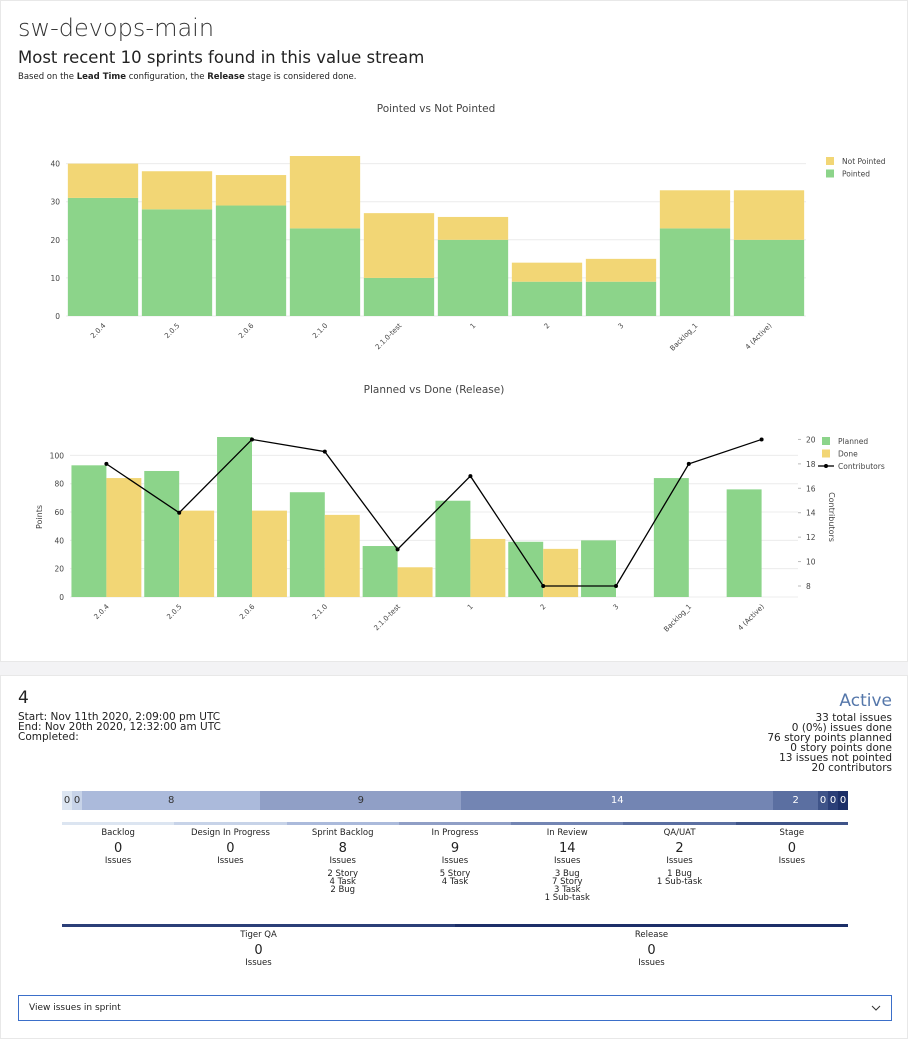 Image resolution: width=908 pixels, height=1039 pixels. What do you see at coordinates (795, 800) in the screenshot?
I see `stage-segment-label: 2` at bounding box center [795, 800].